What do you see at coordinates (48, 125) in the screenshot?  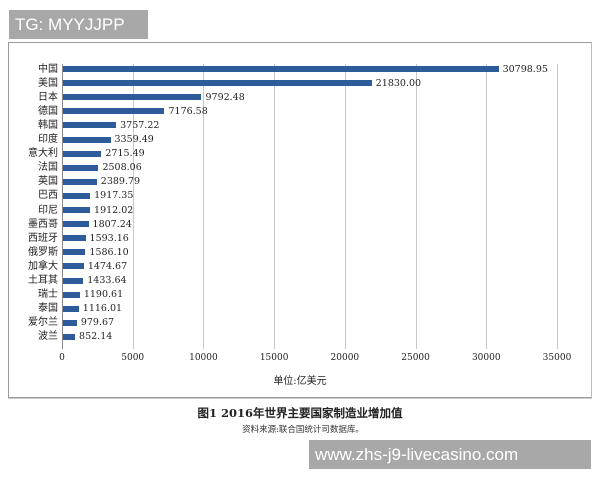 I see `category-label: 韩国` at bounding box center [48, 125].